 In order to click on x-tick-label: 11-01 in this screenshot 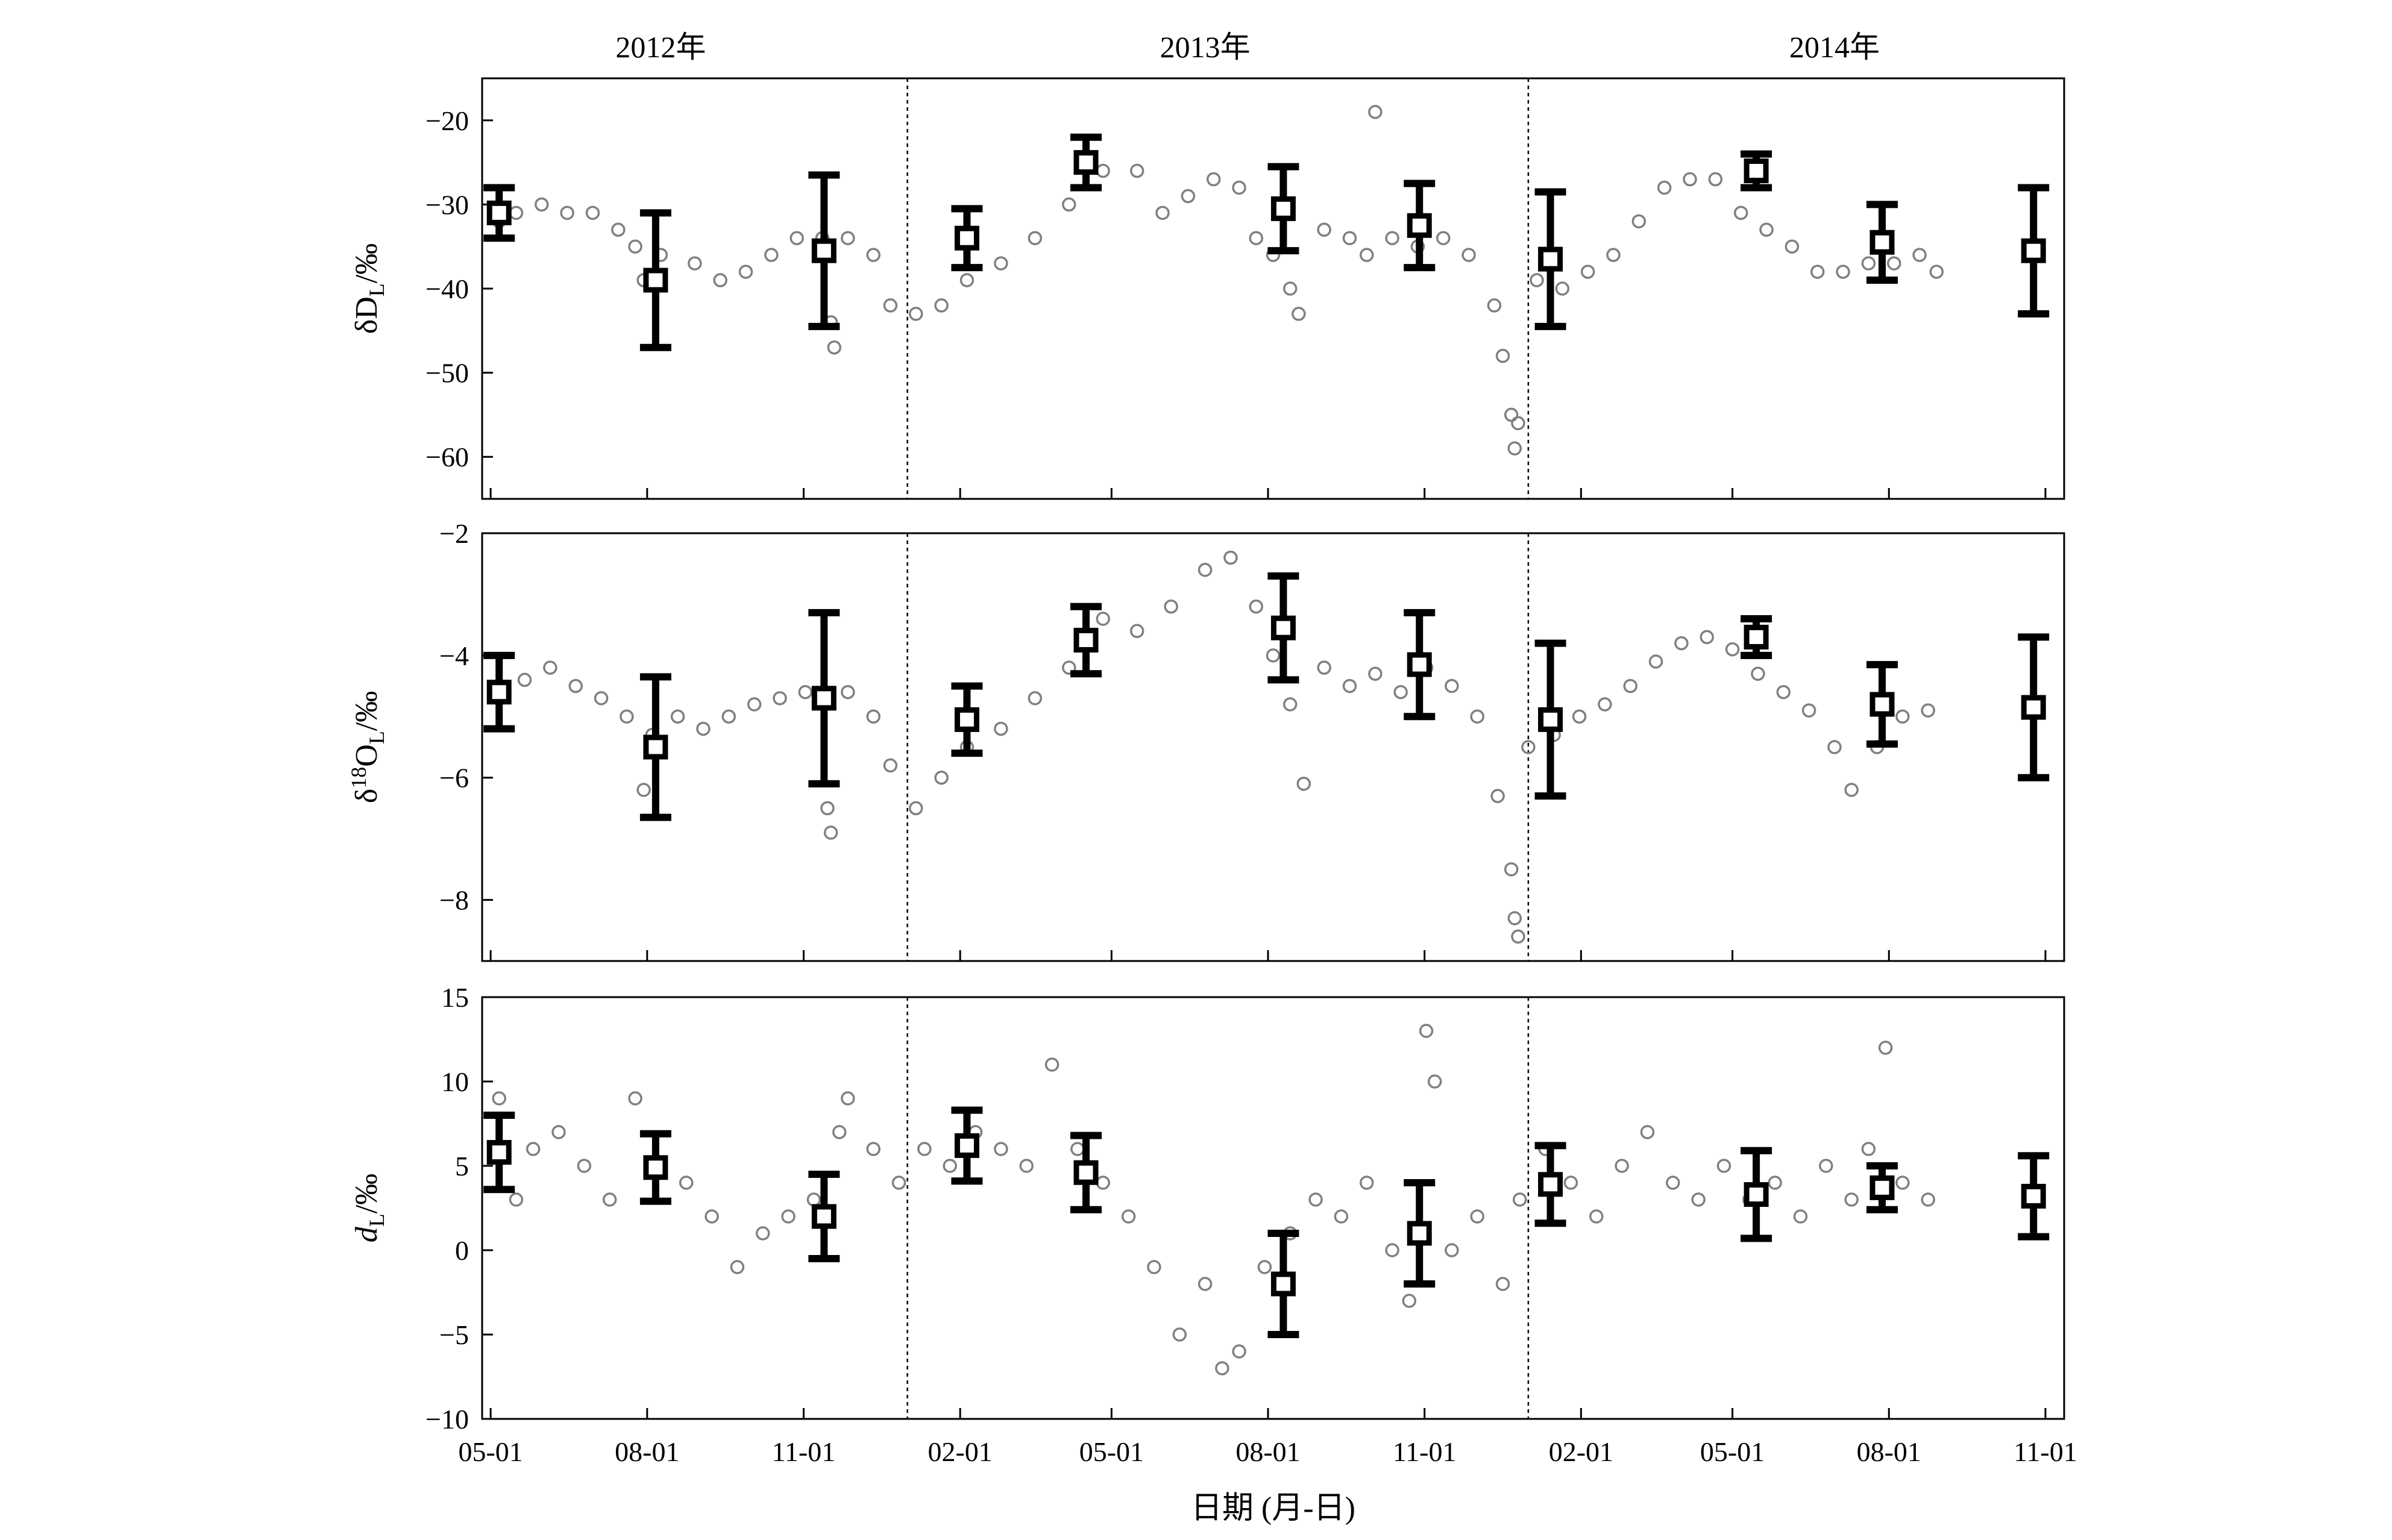, I will do `click(2045, 1452)`.